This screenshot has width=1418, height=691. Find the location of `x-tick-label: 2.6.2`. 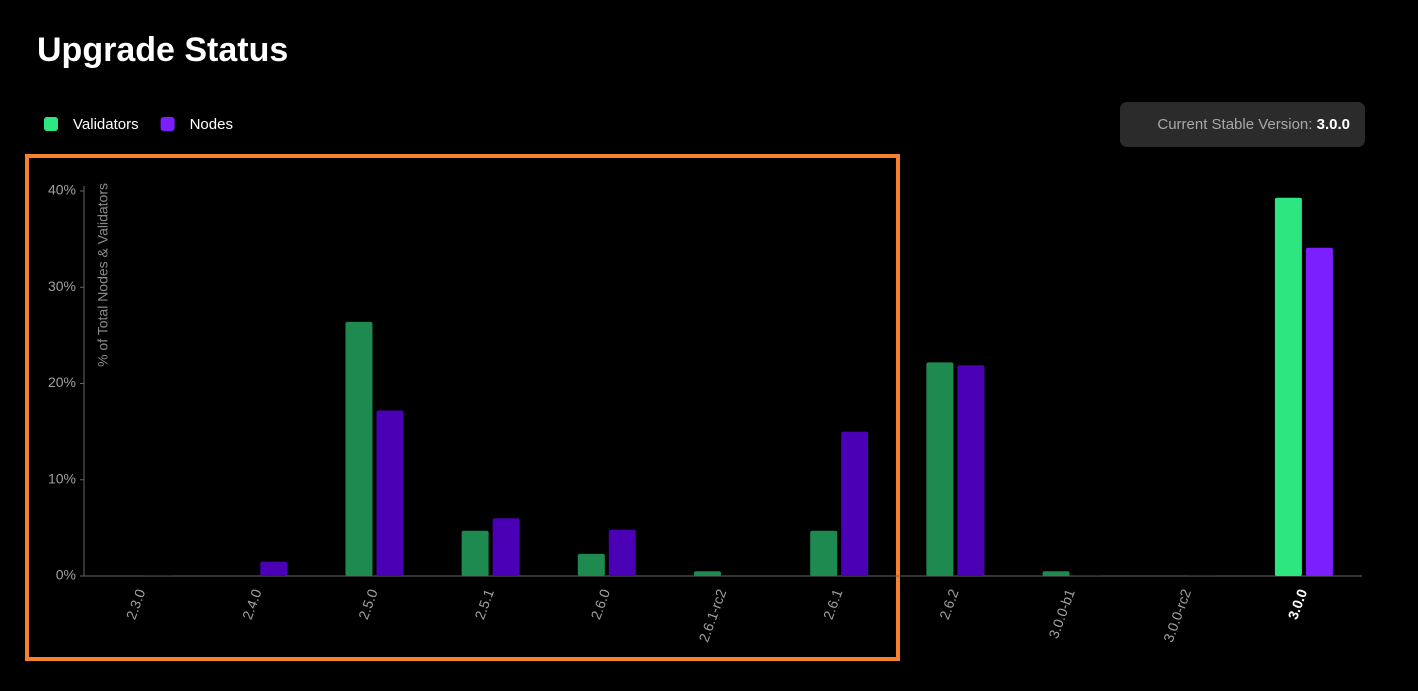

x-tick-label: 2.6.2 is located at coordinates (949, 604).